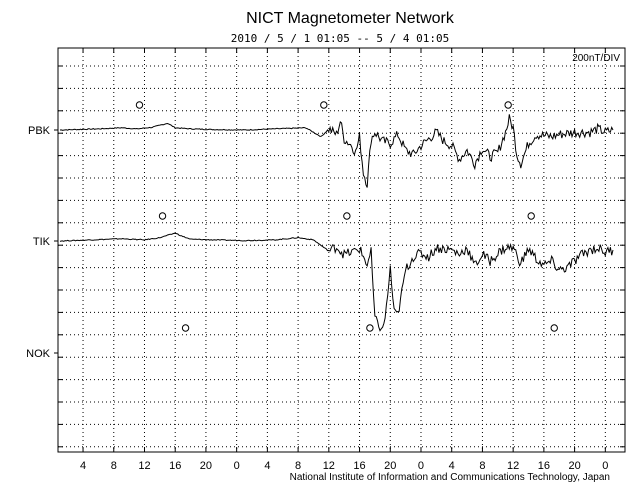 Image resolution: width=640 pixels, height=500 pixels. I want to click on station-label-nok: NOK, so click(38, 354).